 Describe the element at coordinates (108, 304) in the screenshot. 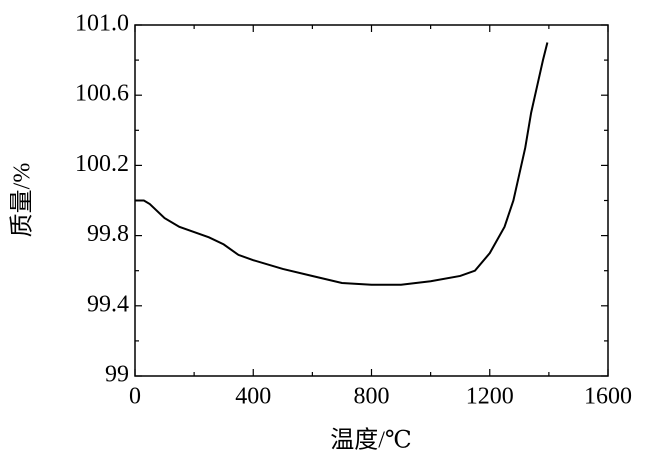

I see `y-tick-label: 99.4` at that location.